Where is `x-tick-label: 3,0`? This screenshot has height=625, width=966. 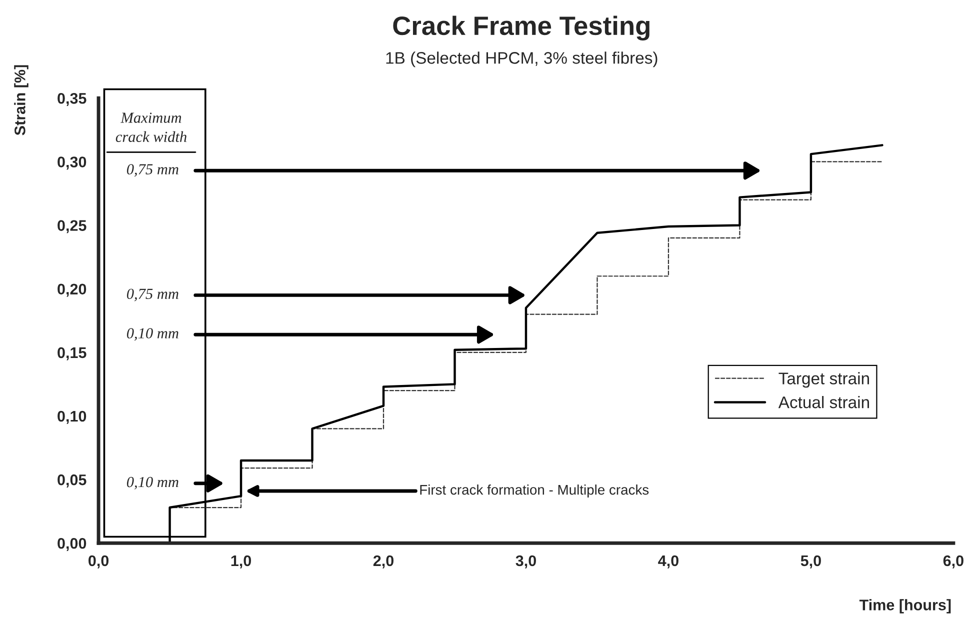 x-tick-label: 3,0 is located at coordinates (526, 561).